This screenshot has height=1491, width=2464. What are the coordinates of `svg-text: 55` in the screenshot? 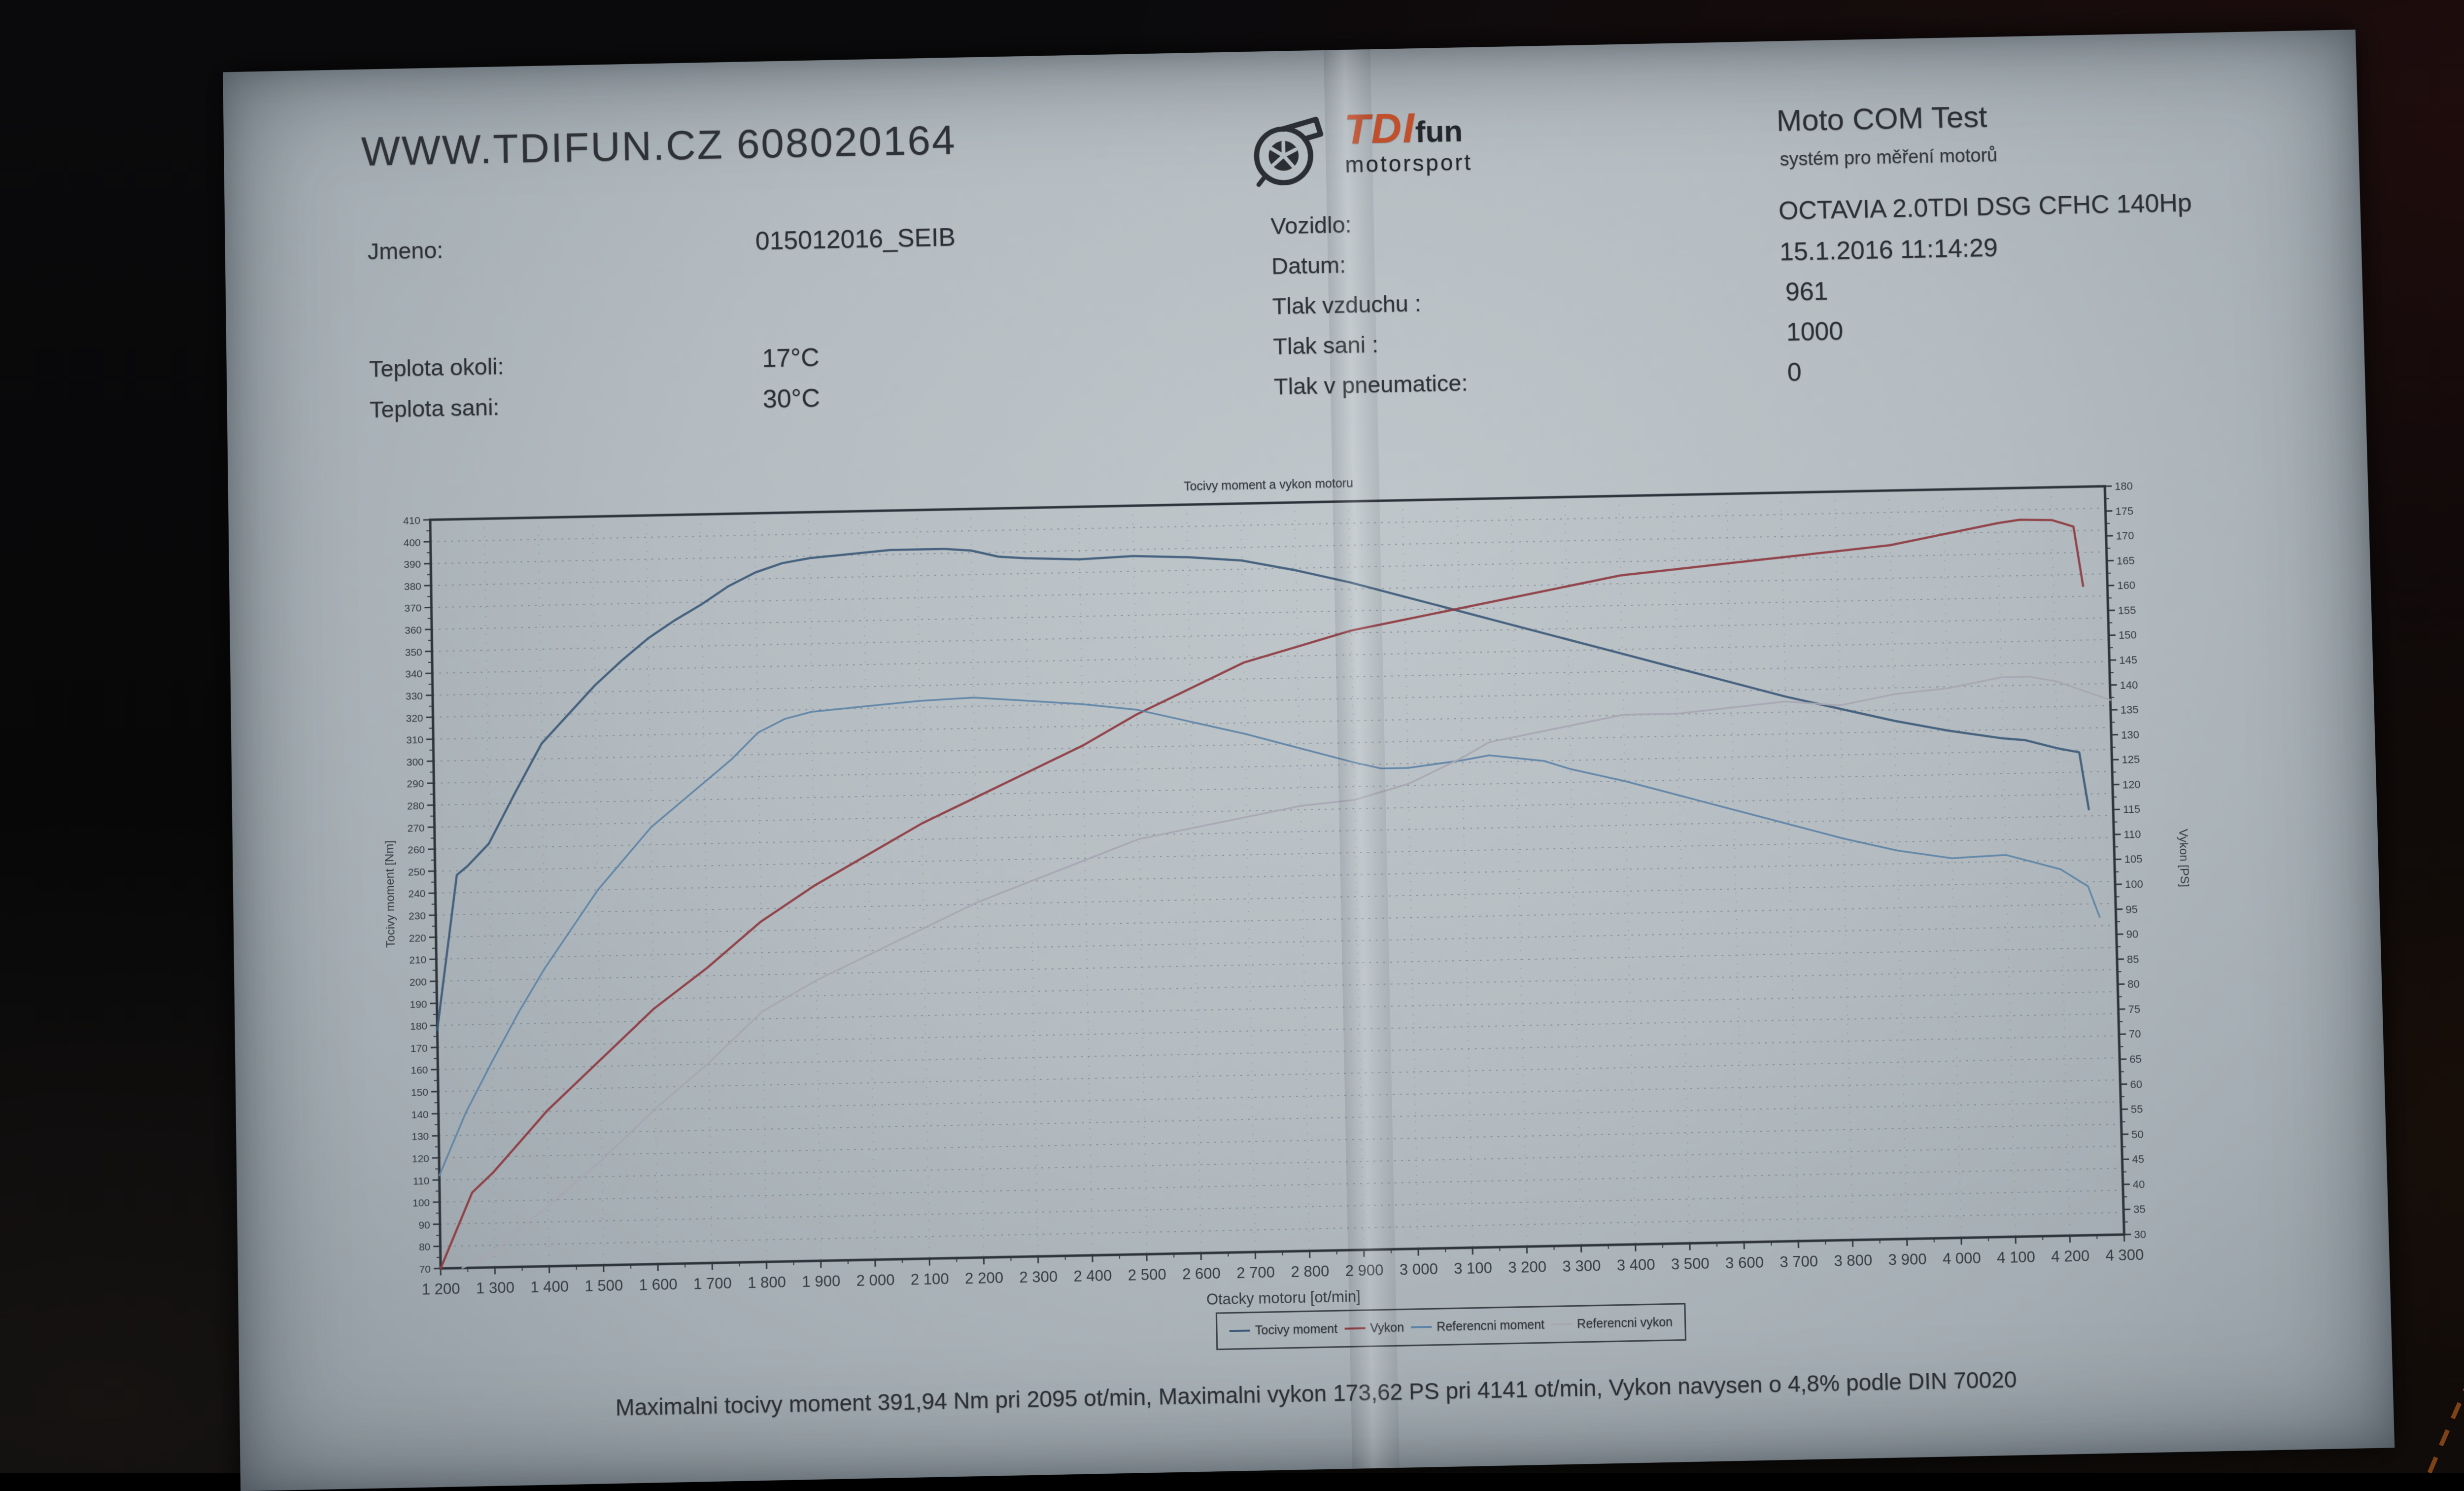 It's located at (2137, 1110).